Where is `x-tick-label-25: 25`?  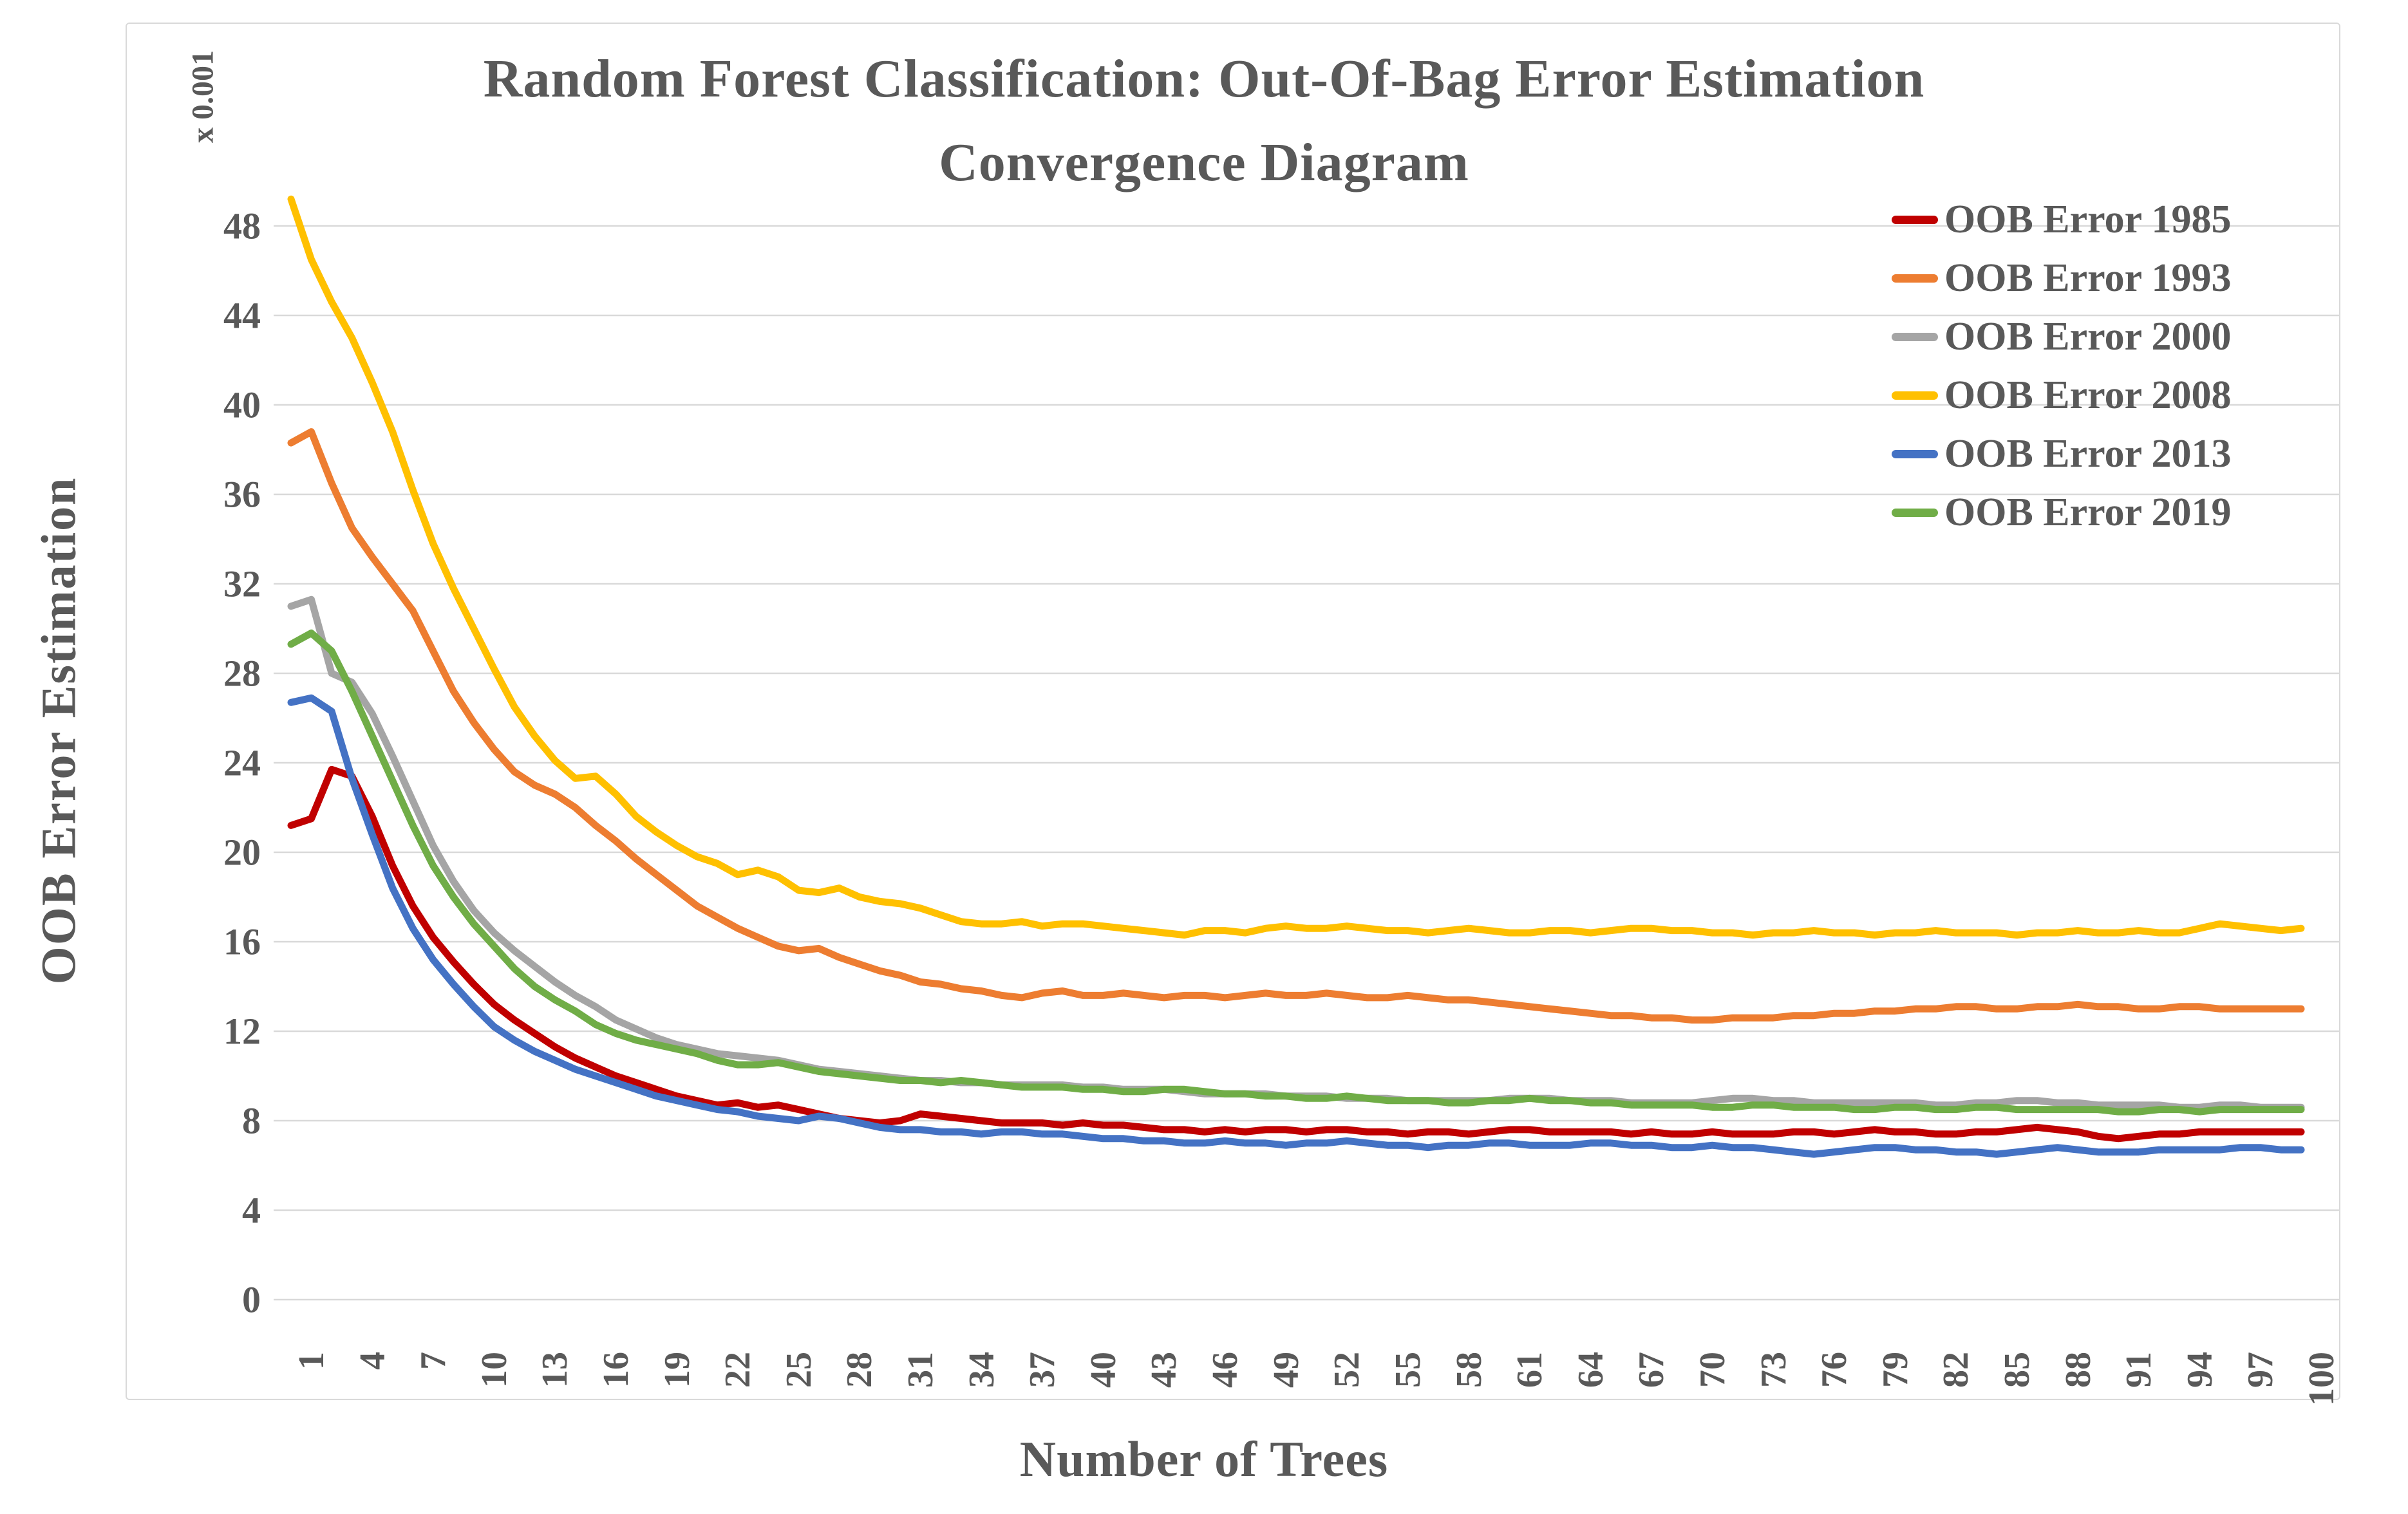
x-tick-label-25: 25 is located at coordinates (798, 1370).